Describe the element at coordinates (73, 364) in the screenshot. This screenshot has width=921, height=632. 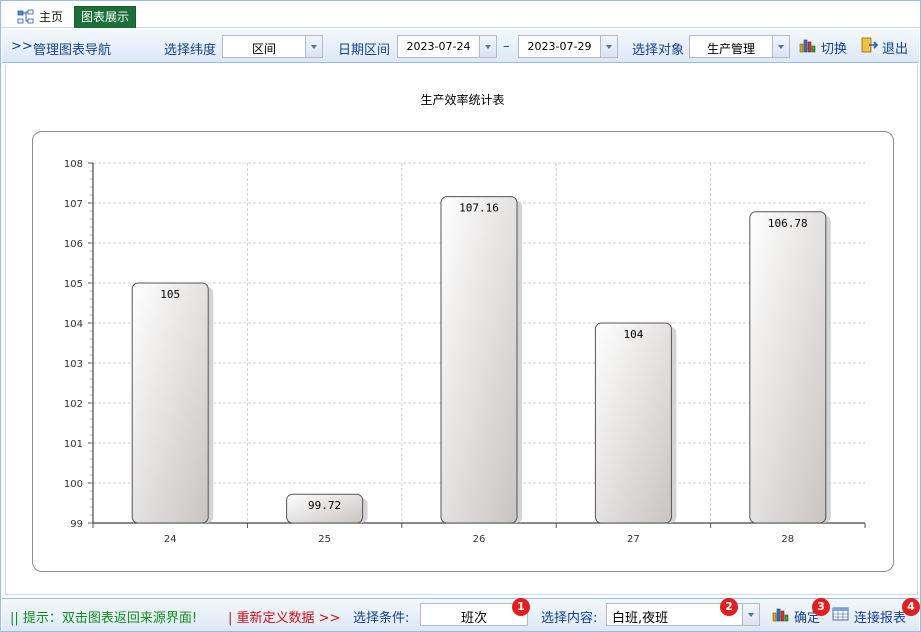
I see `y-tick-label: 103` at that location.